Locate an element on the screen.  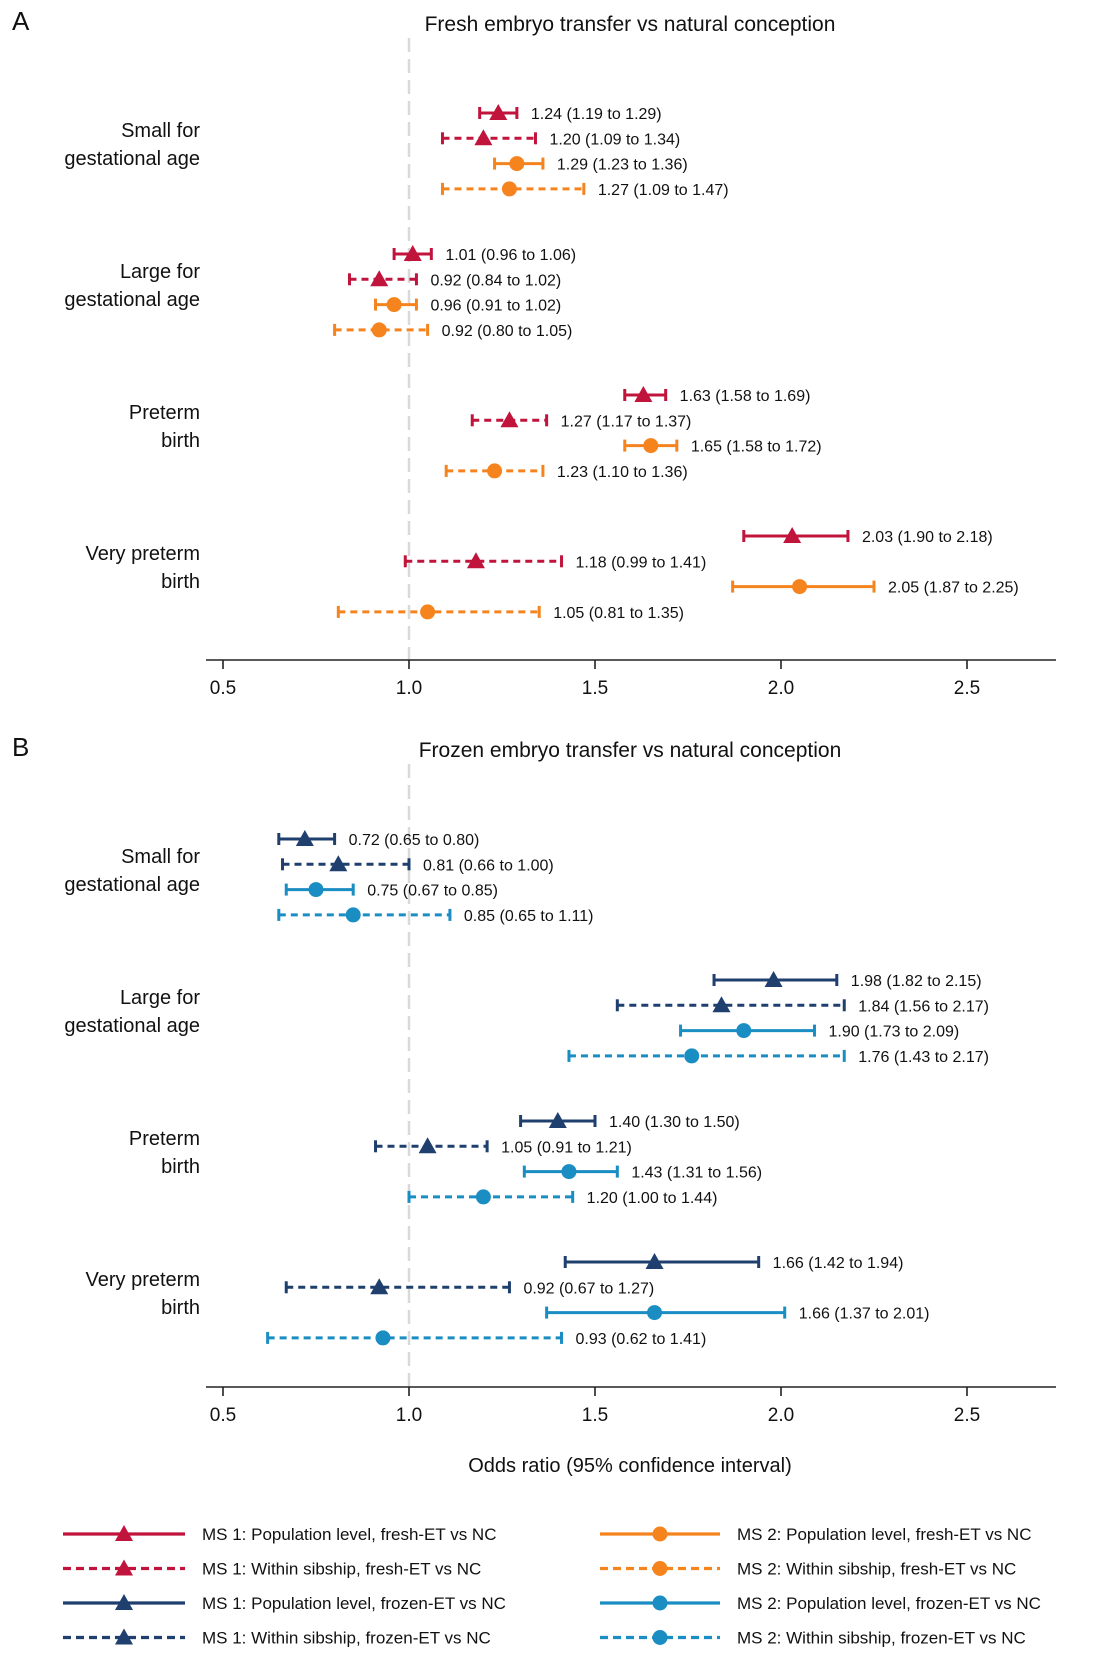
estimate-row: 1.66 (1.42 to 1.94) is located at coordinates (733, 1262).